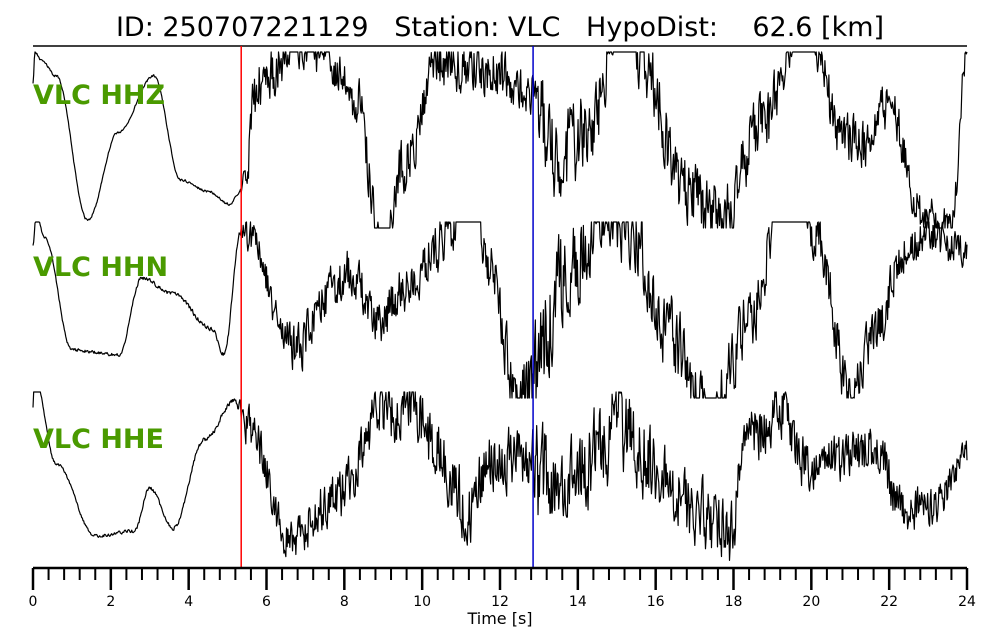  I want to click on x-tick-label: 12, so click(500, 602).